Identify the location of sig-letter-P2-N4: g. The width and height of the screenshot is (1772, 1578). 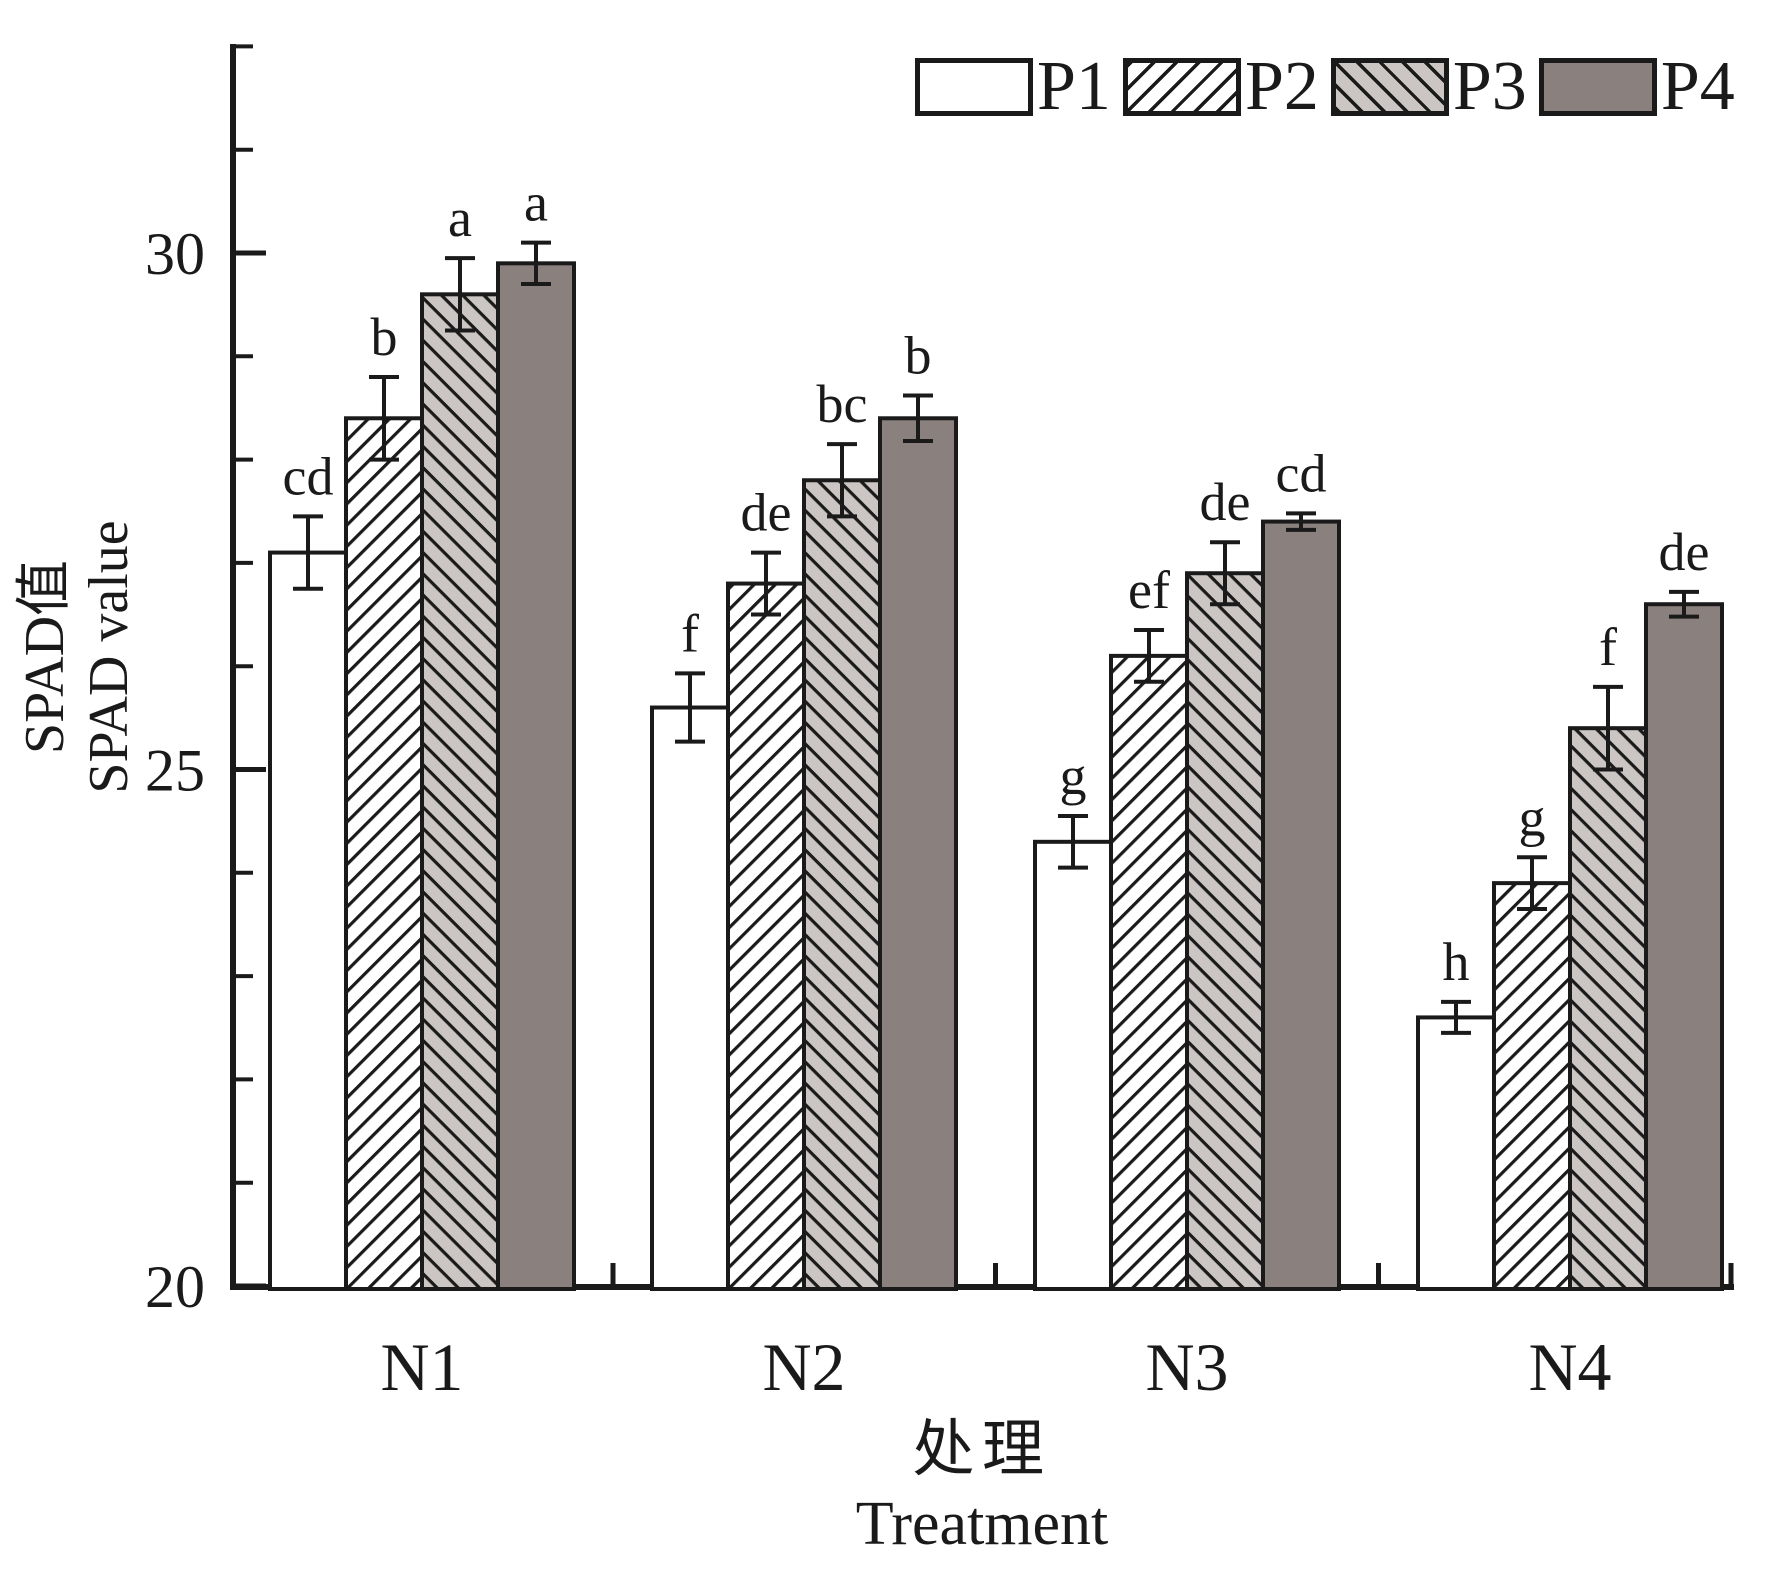
(1532, 817).